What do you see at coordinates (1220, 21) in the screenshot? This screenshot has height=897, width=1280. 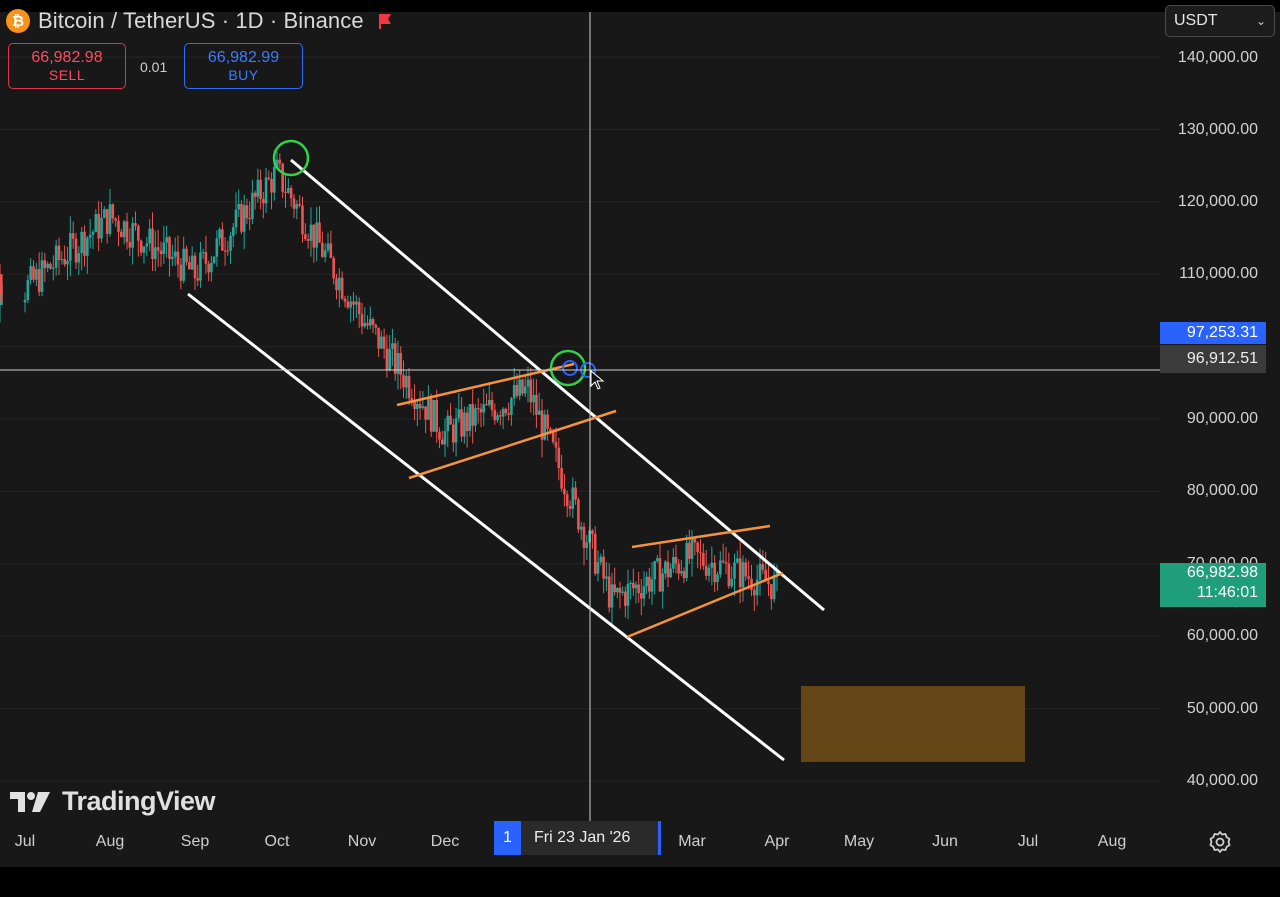 I see `currency-select: USDT ⌄` at bounding box center [1220, 21].